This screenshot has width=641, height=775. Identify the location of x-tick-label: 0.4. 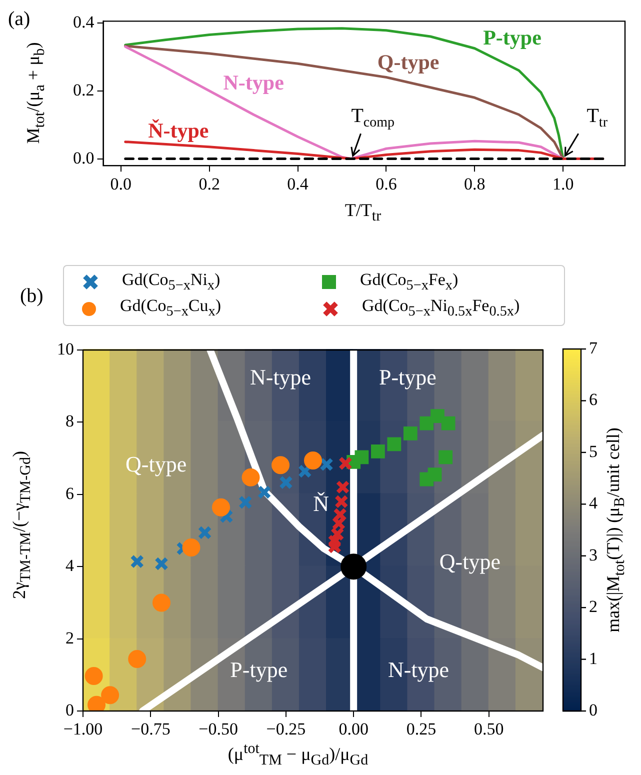
(298, 184).